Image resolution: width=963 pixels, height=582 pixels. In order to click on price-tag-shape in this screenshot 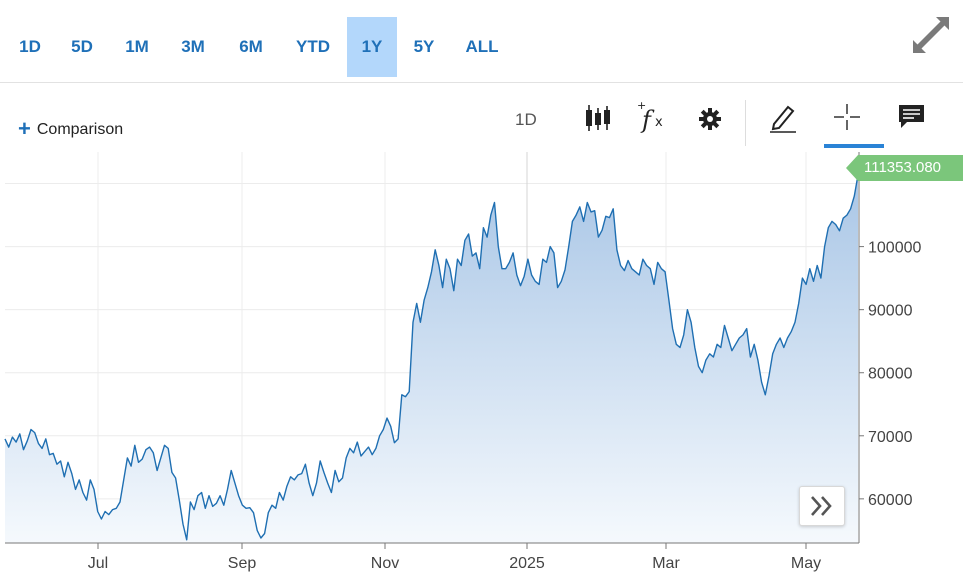, I will do `click(904, 168)`.